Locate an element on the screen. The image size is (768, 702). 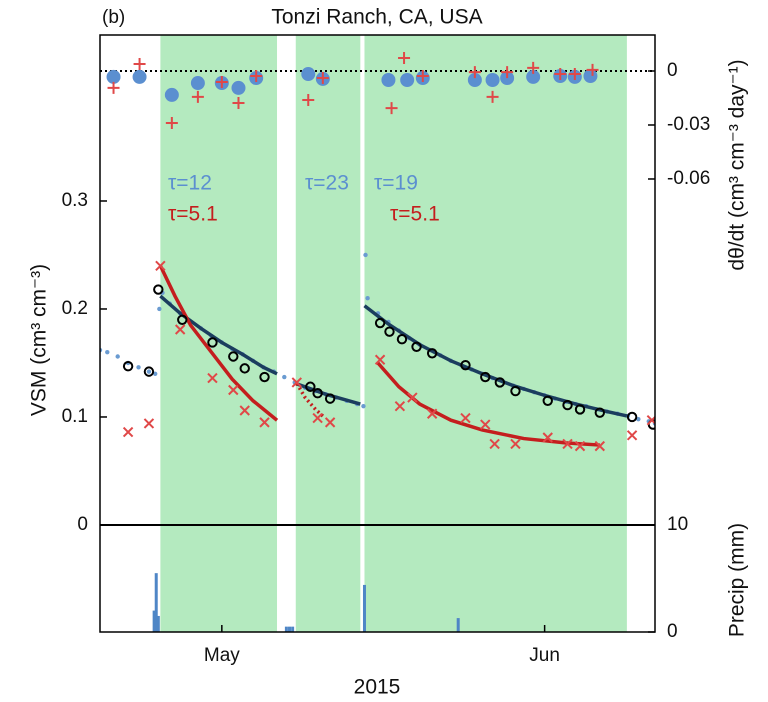
panel-label: (b) is located at coordinates (113, 17).